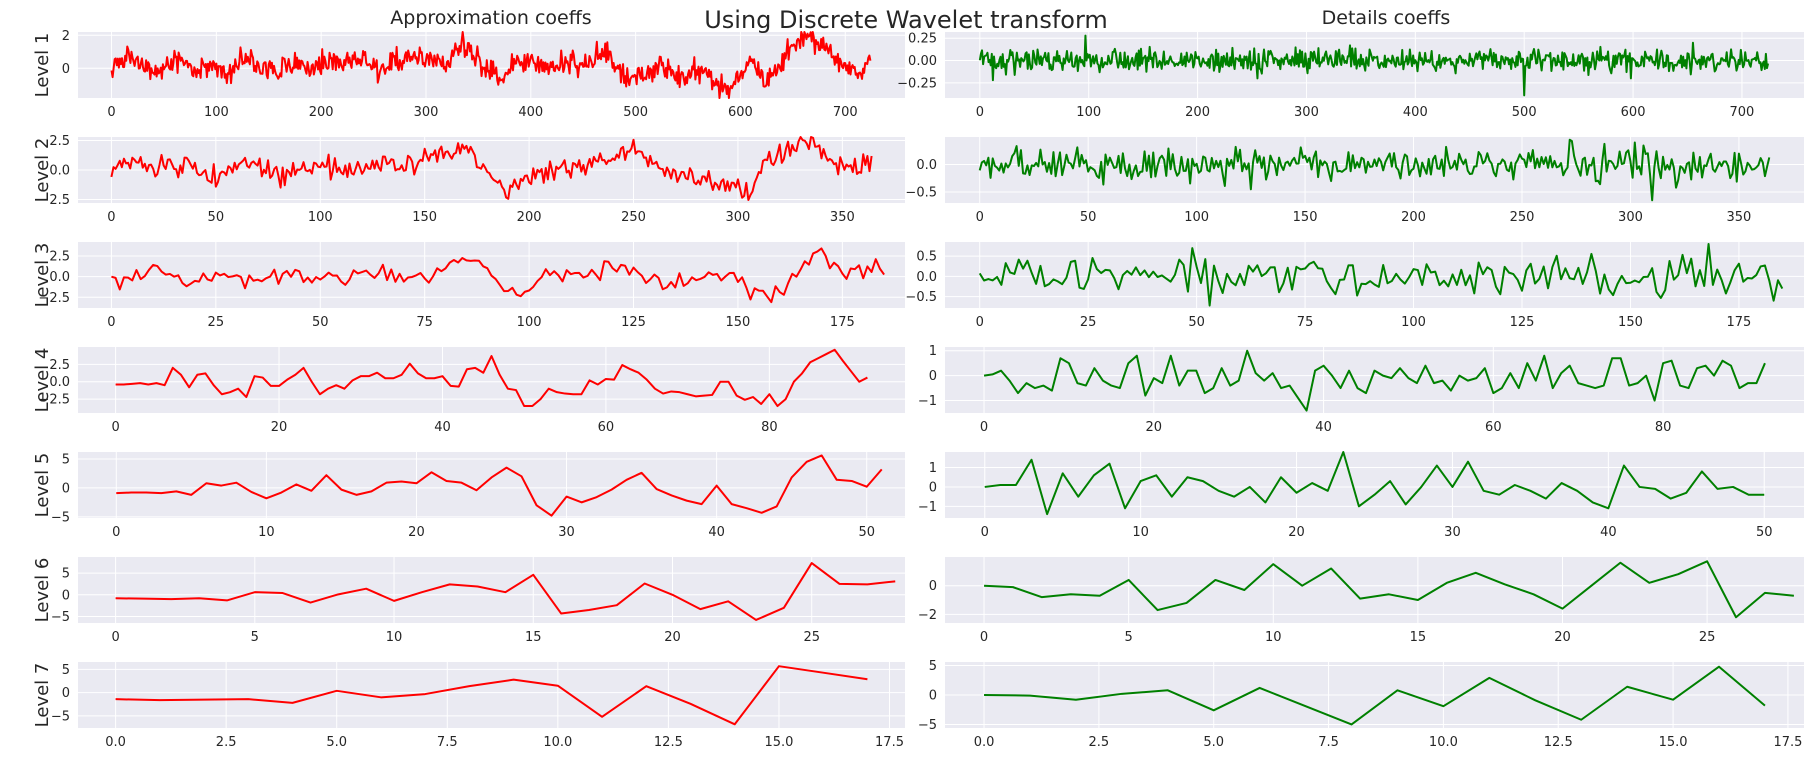 Image resolution: width=1811 pixels, height=757 pixels. Describe the element at coordinates (116, 532) in the screenshot. I see `approx-level-5-x-tick-label: 0` at that location.